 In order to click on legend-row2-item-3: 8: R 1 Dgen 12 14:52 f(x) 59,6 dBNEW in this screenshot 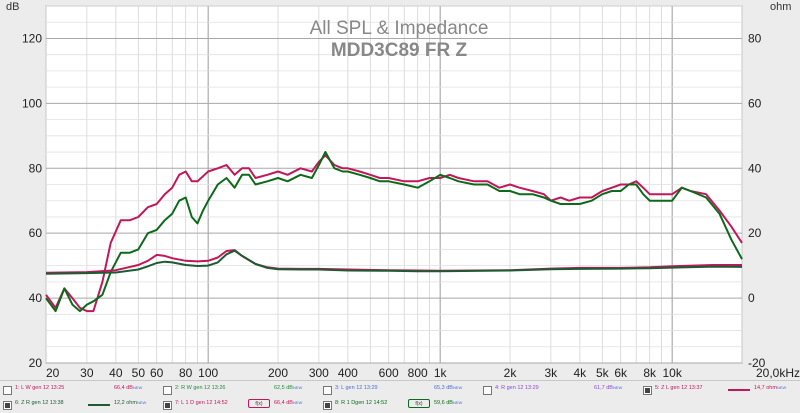, I will do `click(400, 405)`.